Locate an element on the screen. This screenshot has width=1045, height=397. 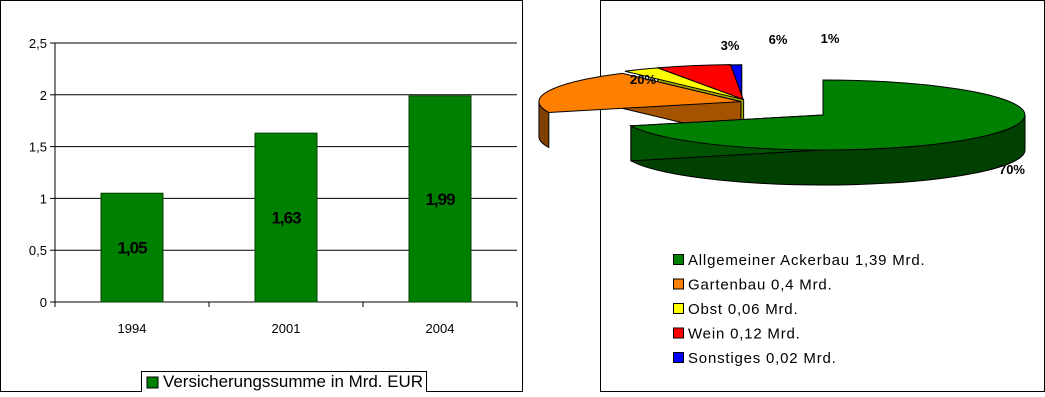
y-tick-label: 0,5 is located at coordinates (38, 250).